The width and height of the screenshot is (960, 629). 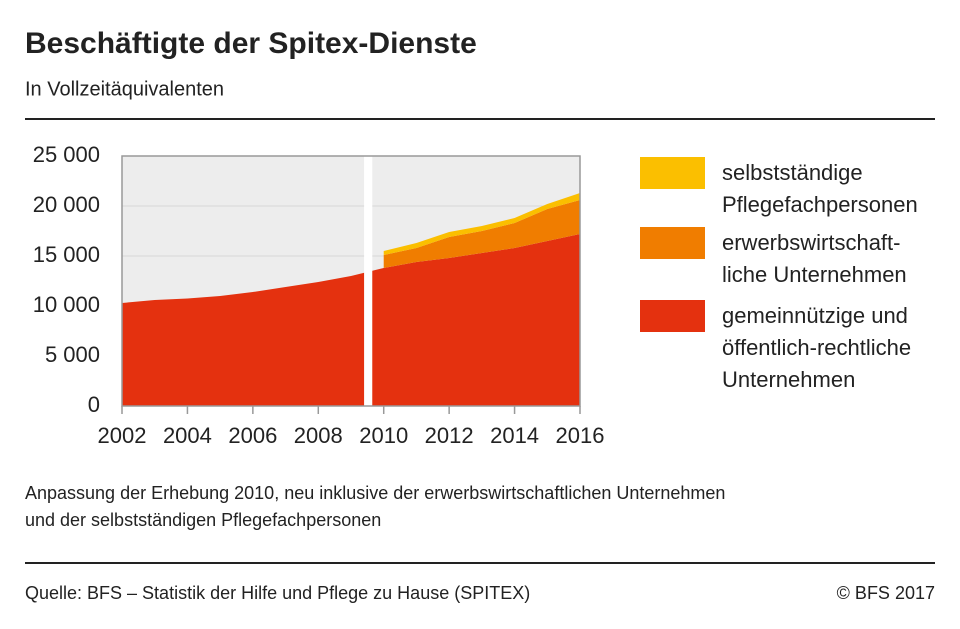 What do you see at coordinates (368, 280) in the screenshot?
I see `break-gap` at bounding box center [368, 280].